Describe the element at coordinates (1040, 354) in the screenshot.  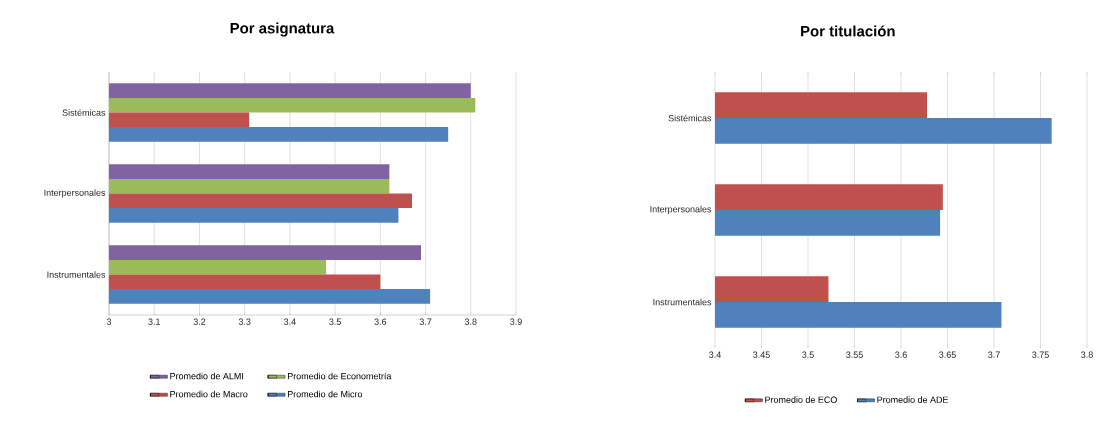
I see `x-tick-label: 3.75` at that location.